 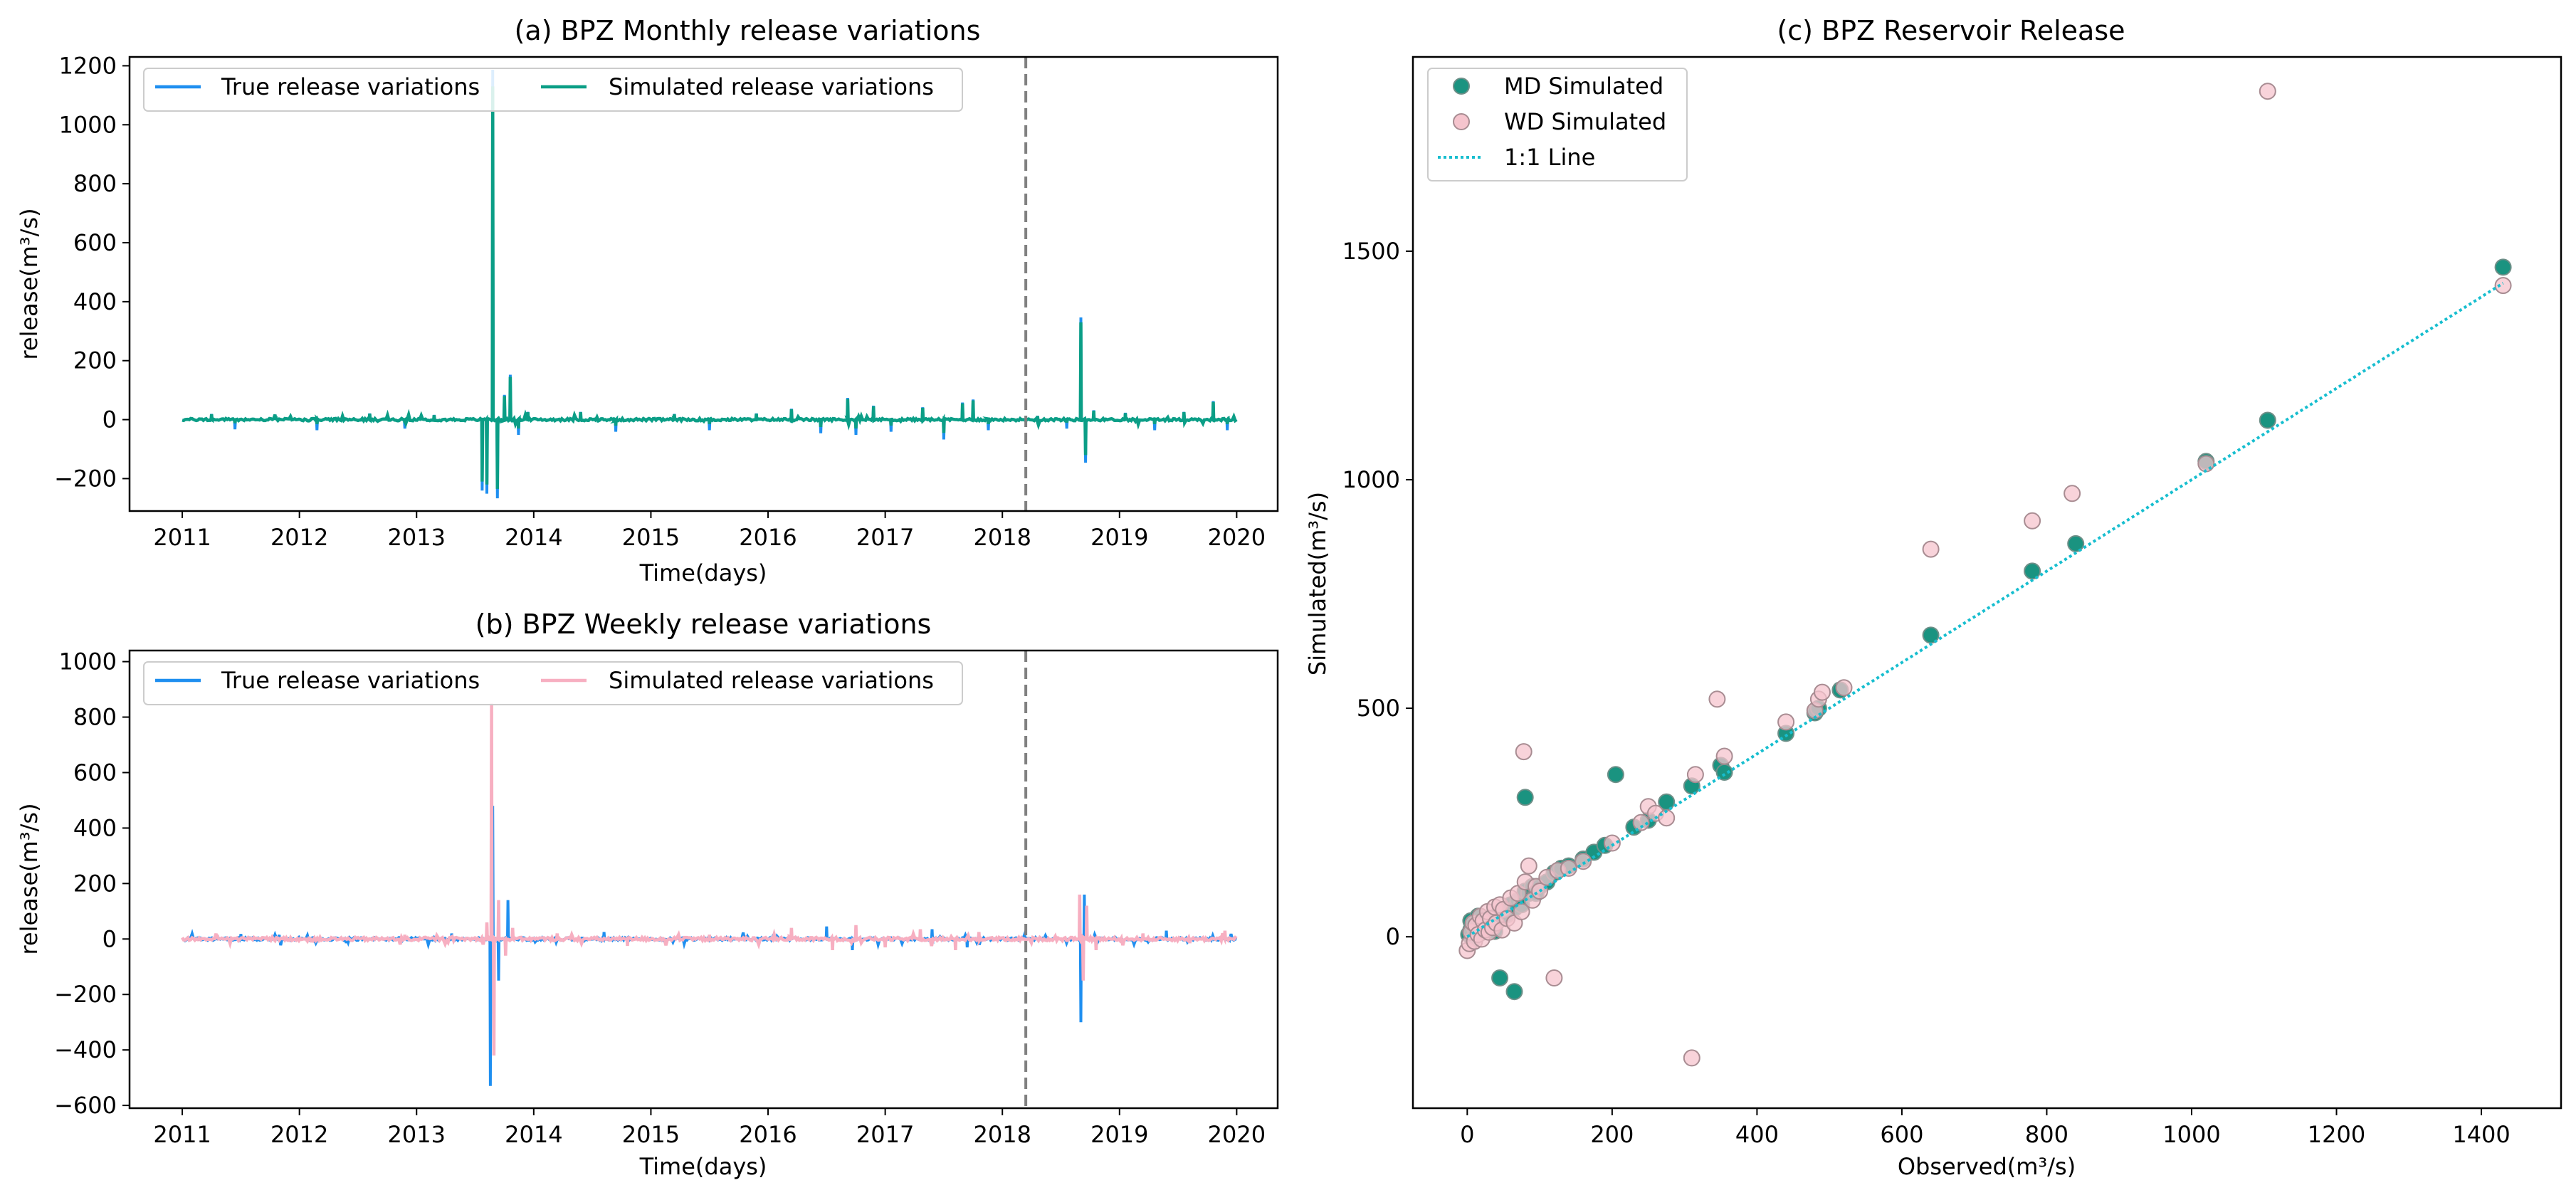 I want to click on scatter-xlabel: Observed(m³/s), so click(x=1987, y=1167).